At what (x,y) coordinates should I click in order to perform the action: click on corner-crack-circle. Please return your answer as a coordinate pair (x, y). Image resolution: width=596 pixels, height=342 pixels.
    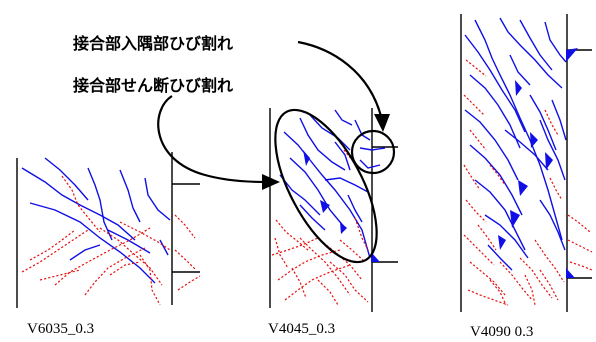
    Looking at the image, I should click on (373, 152).